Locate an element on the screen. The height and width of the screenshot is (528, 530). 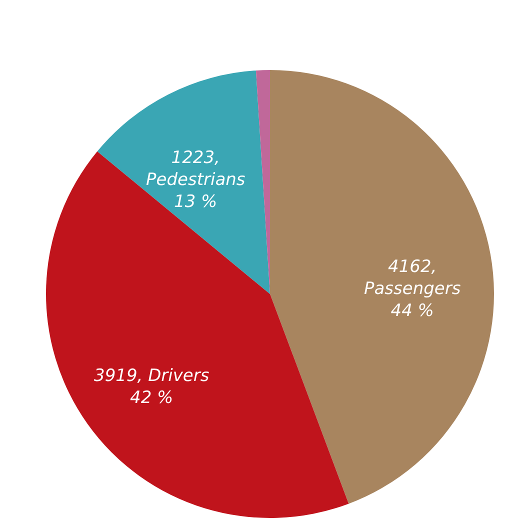
data-label: 3919, Drivers 42 % is located at coordinates (152, 387).